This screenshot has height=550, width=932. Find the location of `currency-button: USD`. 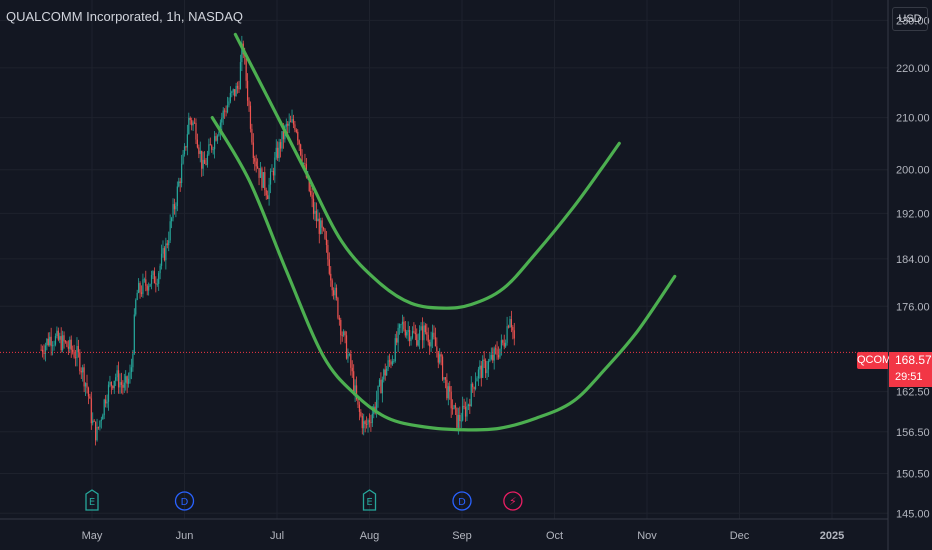

currency-button: USD is located at coordinates (910, 19).